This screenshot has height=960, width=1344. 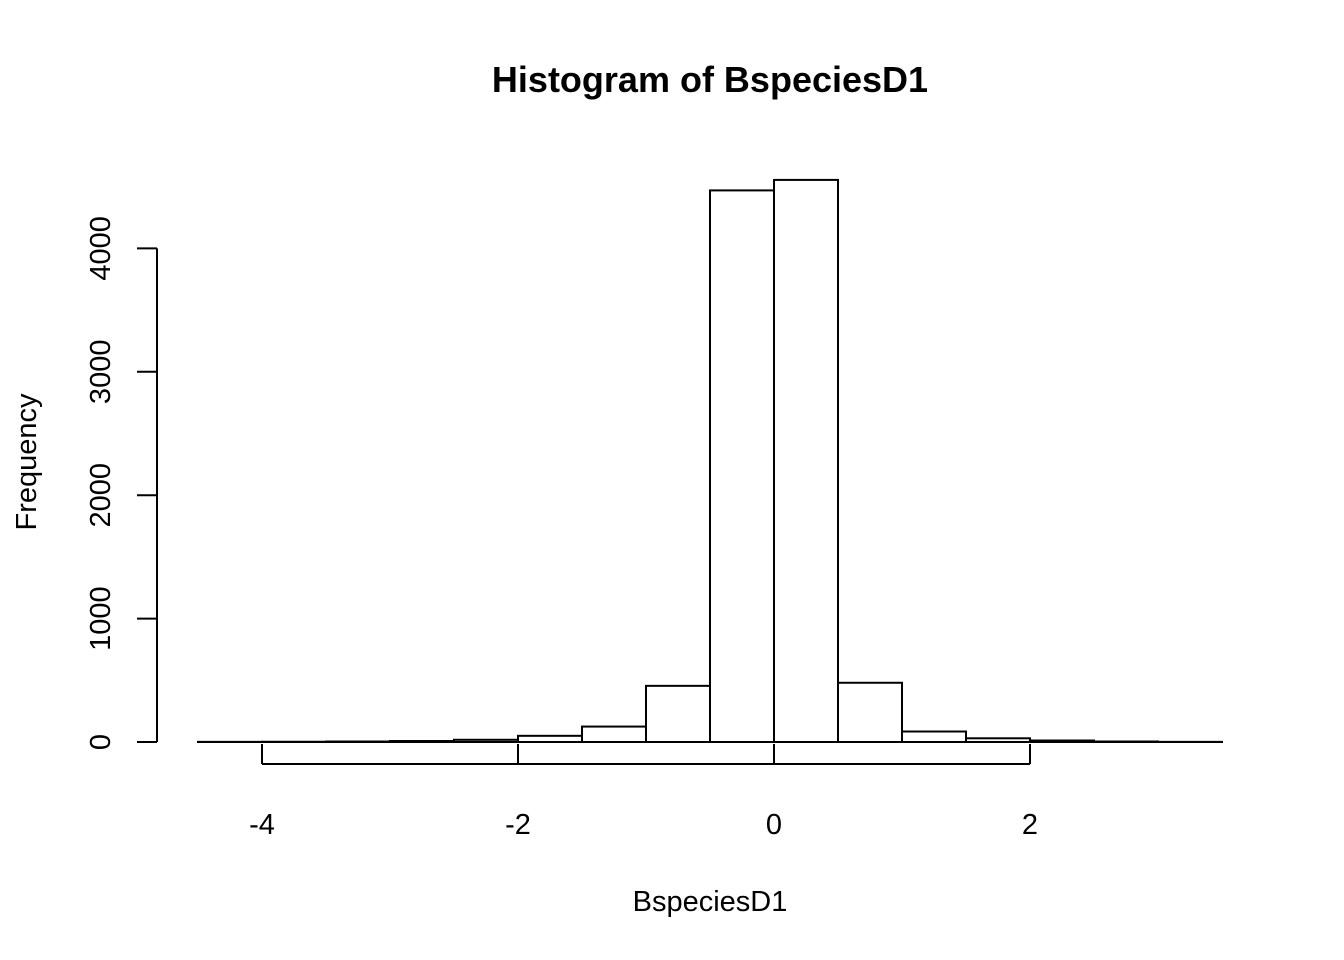 I want to click on x-axis: -4 -2 0 2, so click(x=643, y=792).